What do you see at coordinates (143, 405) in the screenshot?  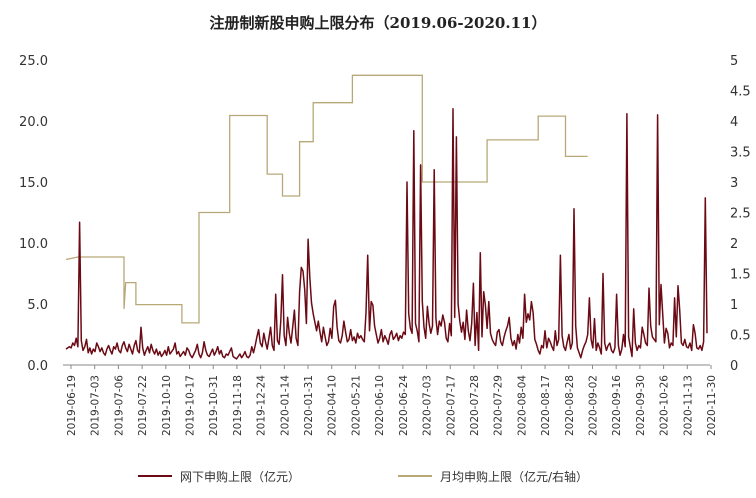 I see `x-tick-label: 2019-07-22` at bounding box center [143, 405].